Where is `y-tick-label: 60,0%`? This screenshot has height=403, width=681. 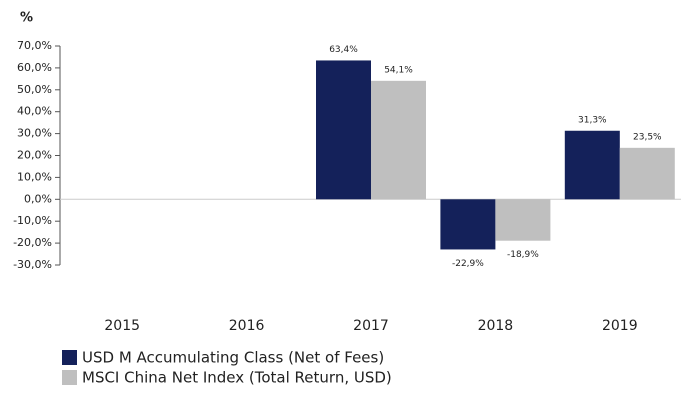 y-tick-label: 60,0% is located at coordinates (34, 67).